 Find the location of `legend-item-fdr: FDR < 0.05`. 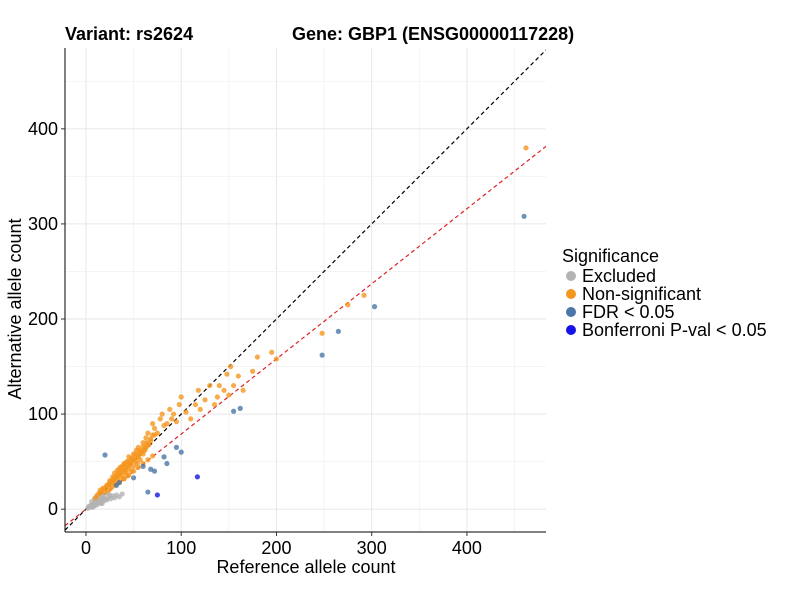

legend-item-fdr: FDR < 0.05 is located at coordinates (664, 311).